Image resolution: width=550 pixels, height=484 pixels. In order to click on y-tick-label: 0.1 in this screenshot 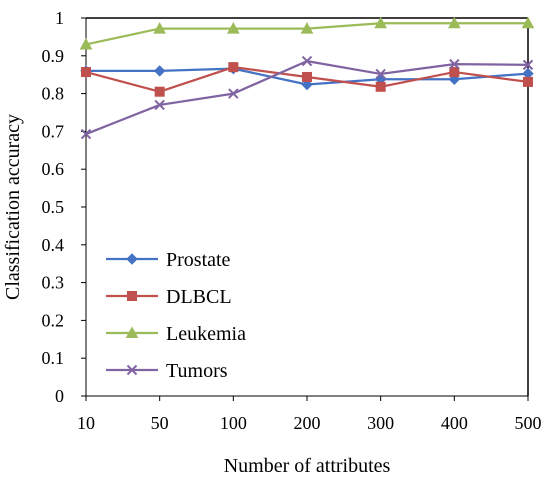, I will do `click(53, 358)`.